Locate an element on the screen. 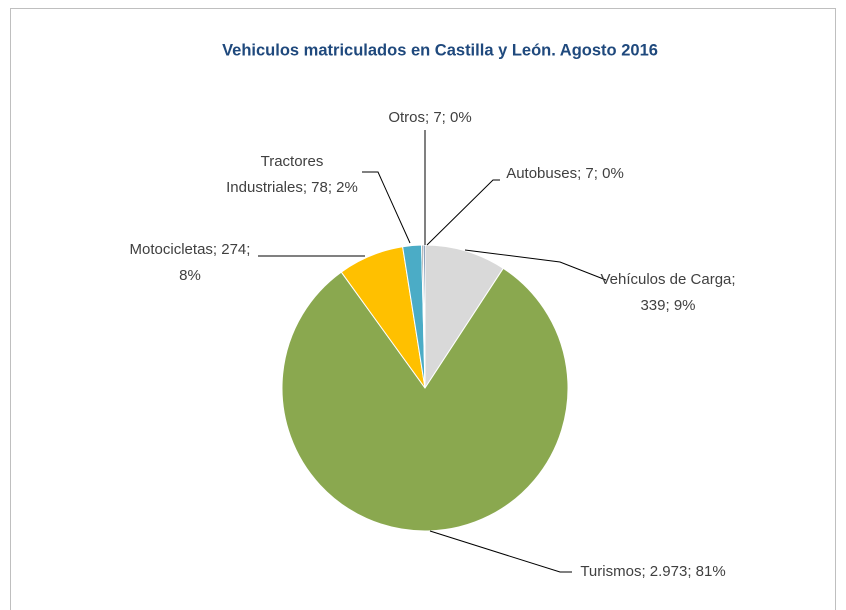 This screenshot has width=846, height=610. data-label: Tractores Industriales; 78; 2% is located at coordinates (292, 174).